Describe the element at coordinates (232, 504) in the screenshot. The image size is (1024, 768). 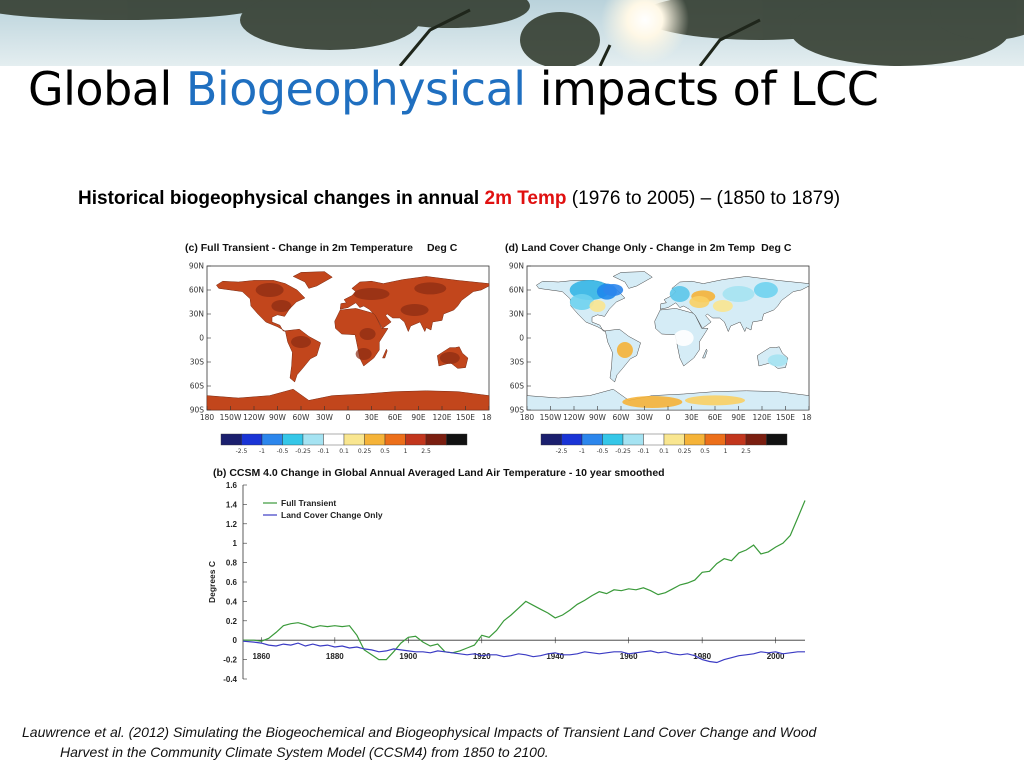
I see `y-tick-label: 1.4` at that location.